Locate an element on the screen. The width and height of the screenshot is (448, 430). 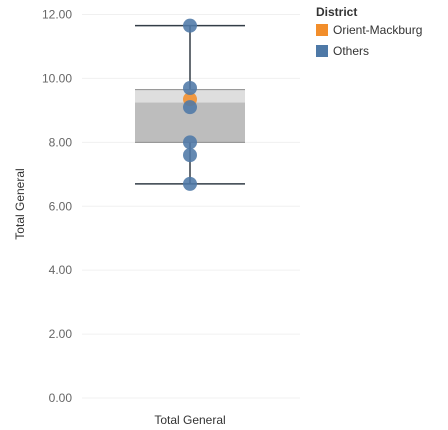
y-tick-label: 10.00 is located at coordinates (57, 78).